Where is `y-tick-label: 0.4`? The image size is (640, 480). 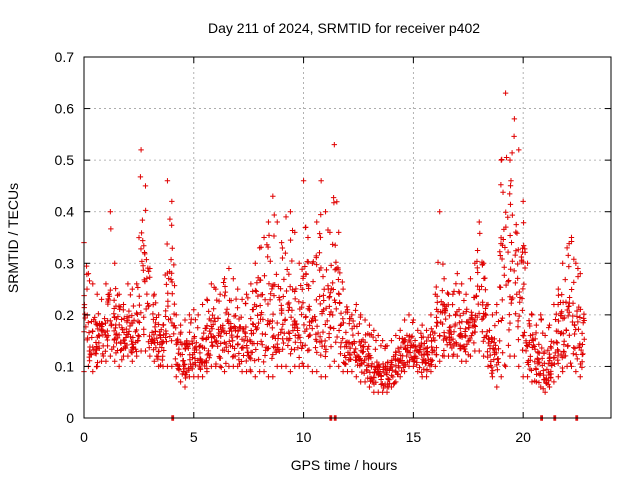
y-tick-label: 0.4 is located at coordinates (65, 212).